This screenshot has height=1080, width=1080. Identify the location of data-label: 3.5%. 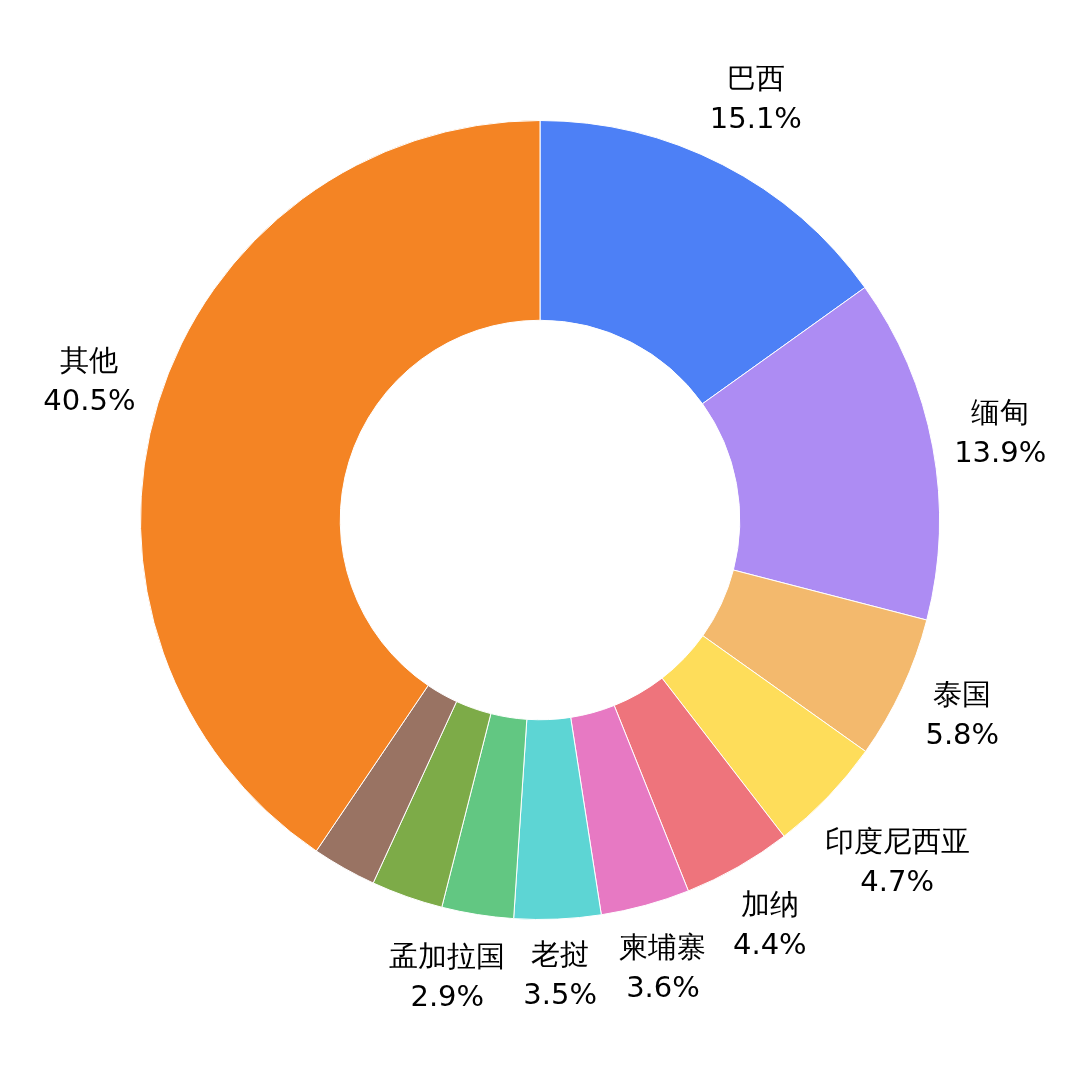
(560, 994).